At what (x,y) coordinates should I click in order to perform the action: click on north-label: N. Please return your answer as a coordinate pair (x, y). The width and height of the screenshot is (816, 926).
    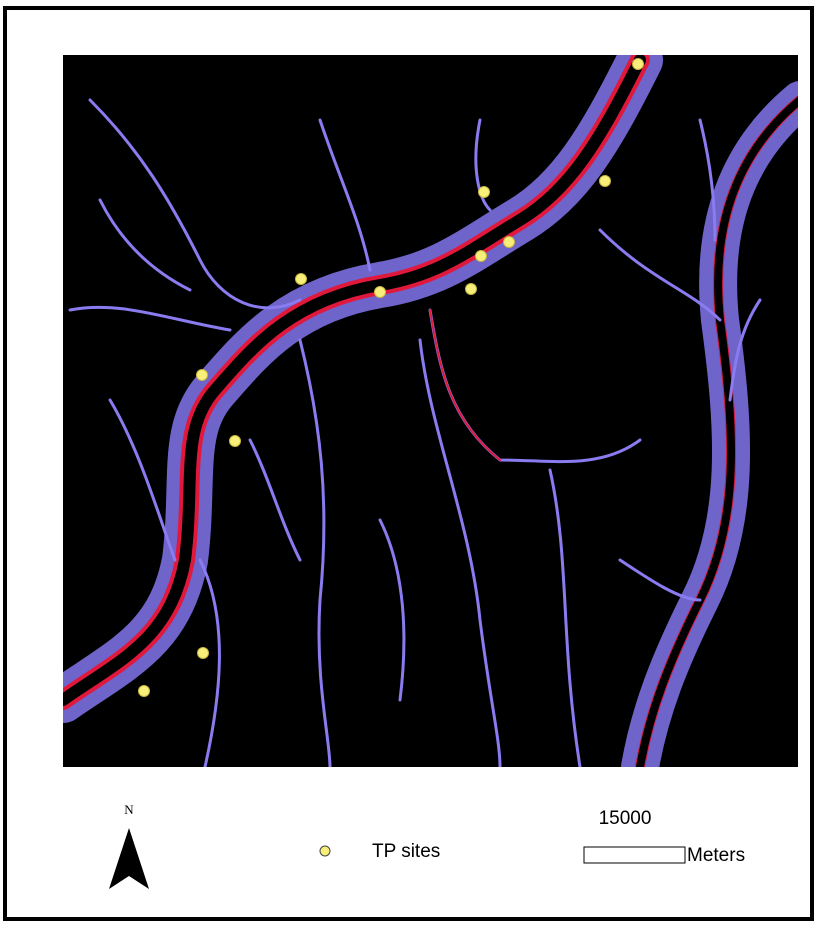
    Looking at the image, I should click on (129, 809).